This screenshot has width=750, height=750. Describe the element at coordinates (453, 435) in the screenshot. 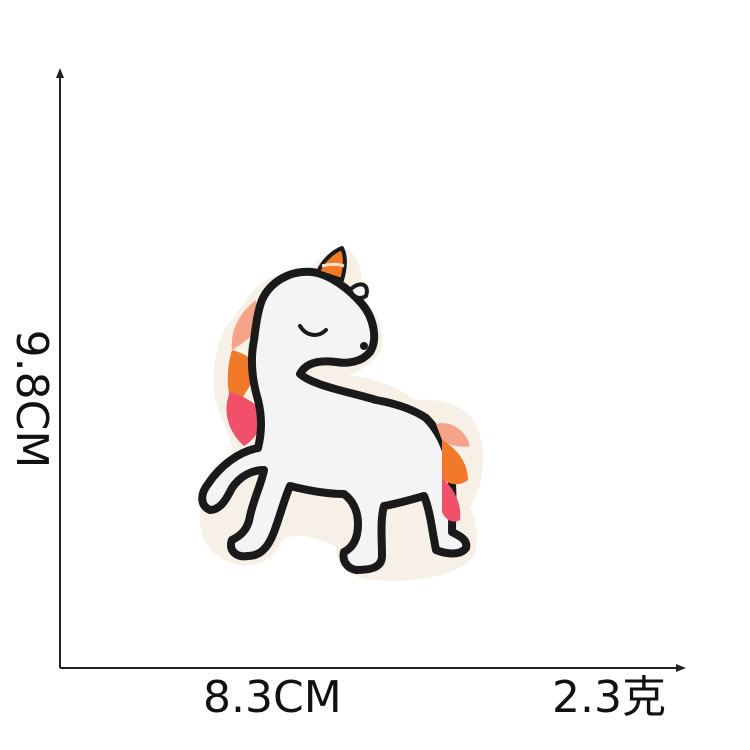

I see `tail-peach` at that location.